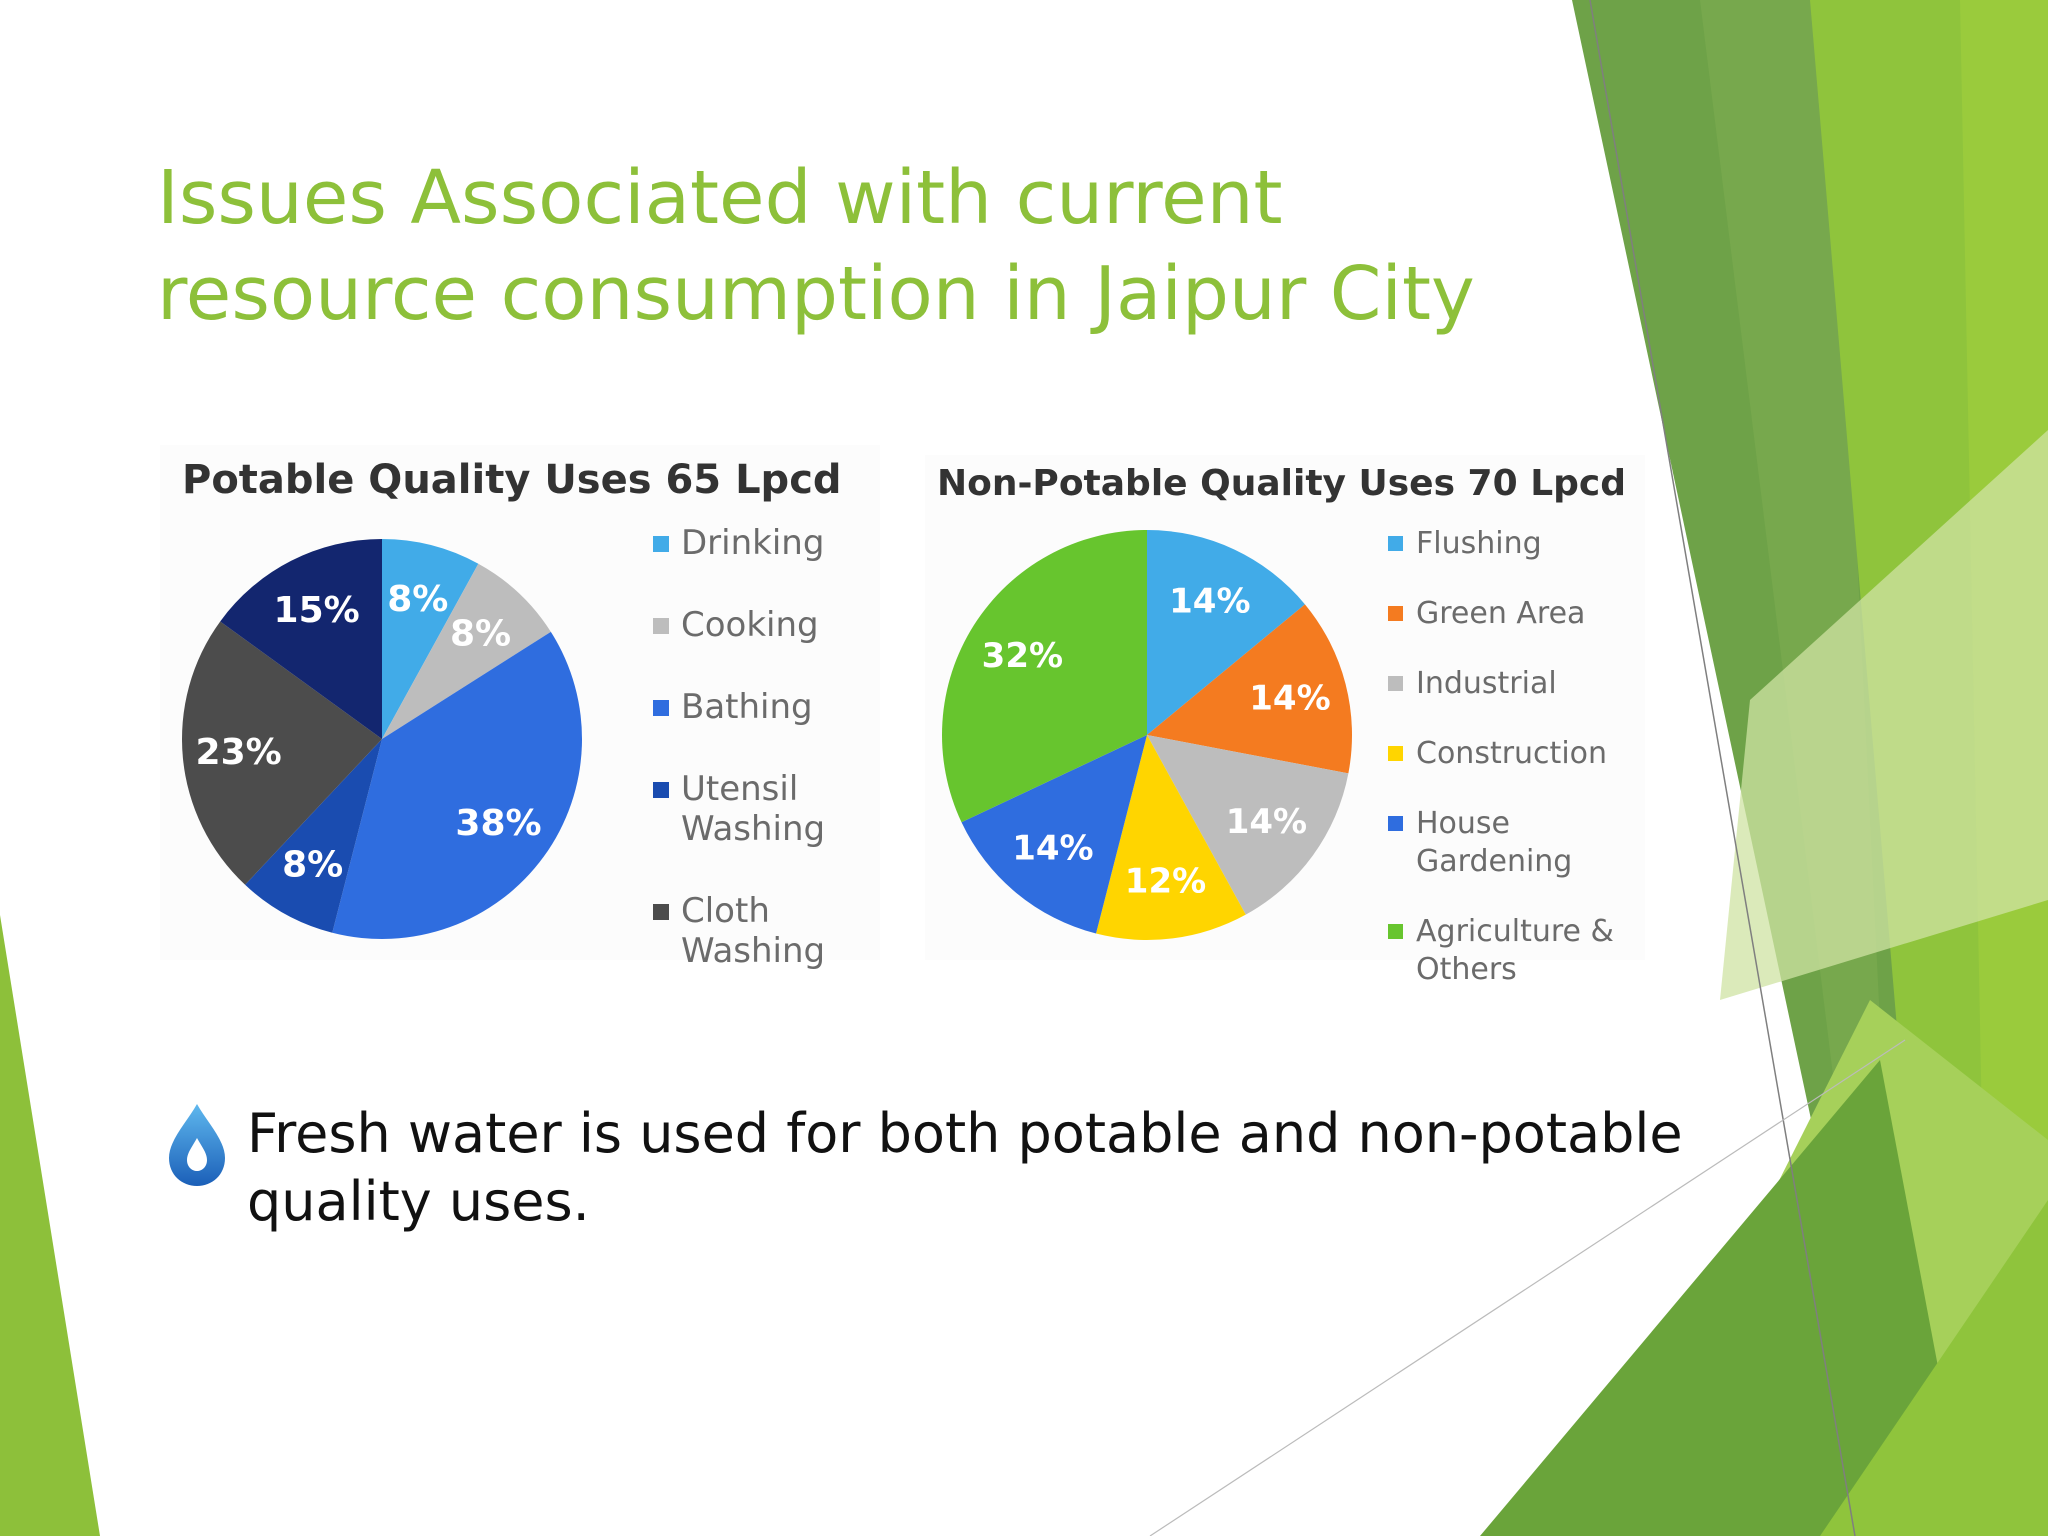 This screenshot has width=2048, height=1536. I want to click on pie-slice-cooking, so click(466, 651).